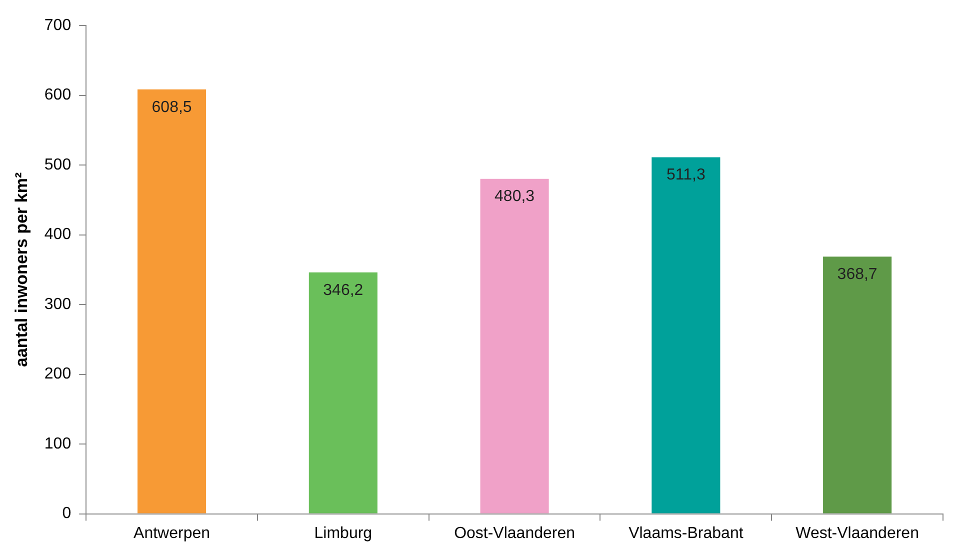 This screenshot has height=554, width=955. Describe the element at coordinates (172, 107) in the screenshot. I see `data-label: 608,5` at that location.